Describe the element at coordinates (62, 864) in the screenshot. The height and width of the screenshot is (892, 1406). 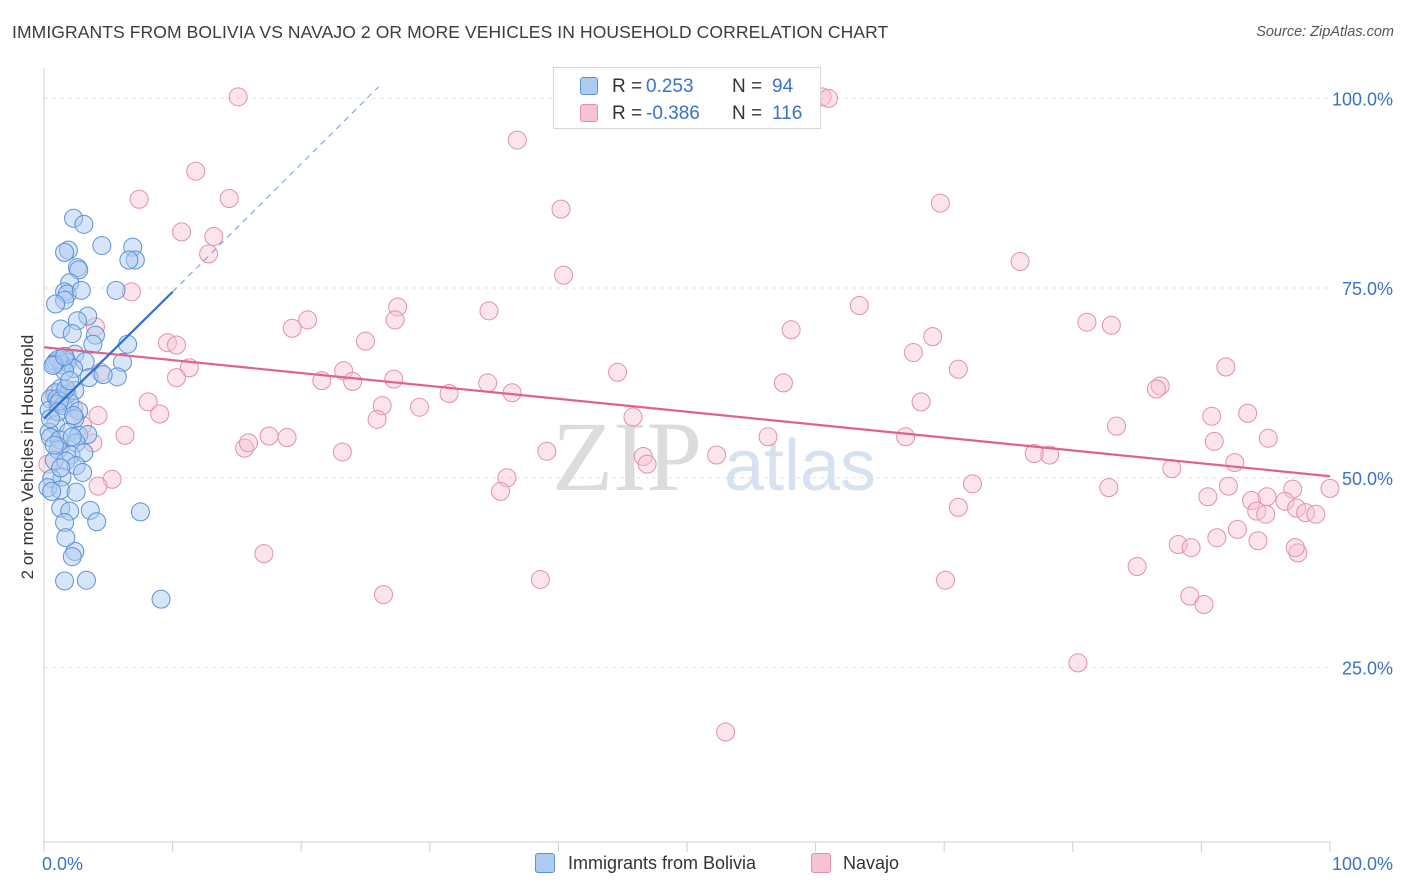
I see `x-tick-label-min: 0.0%` at that location.